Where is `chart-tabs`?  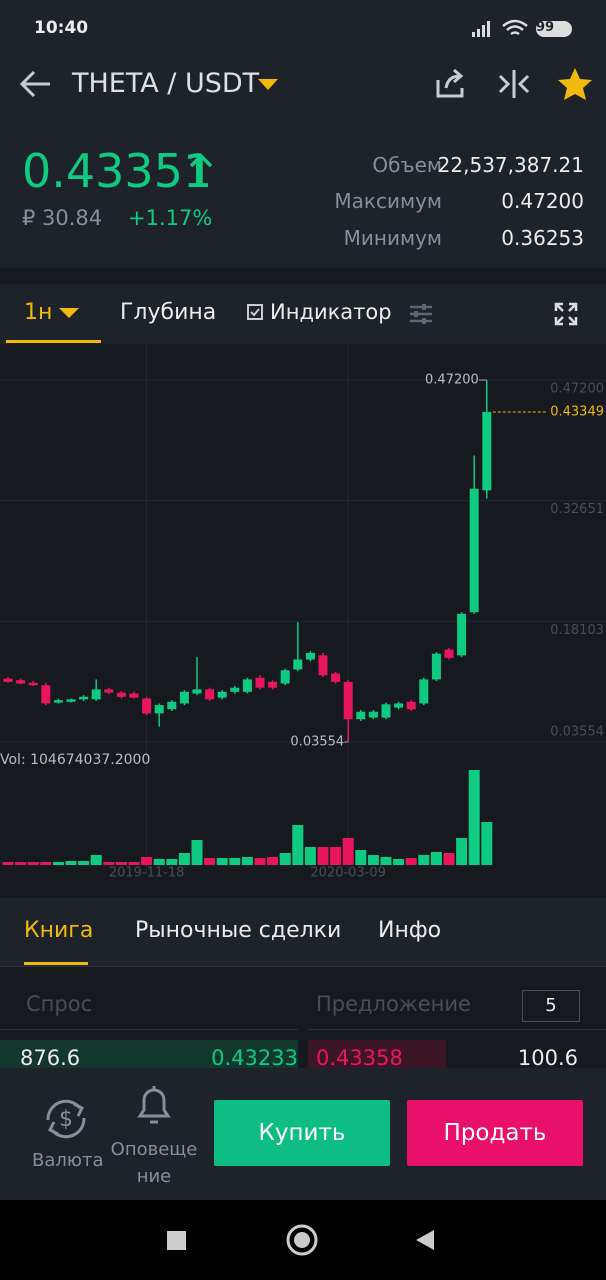 chart-tabs is located at coordinates (303, 314).